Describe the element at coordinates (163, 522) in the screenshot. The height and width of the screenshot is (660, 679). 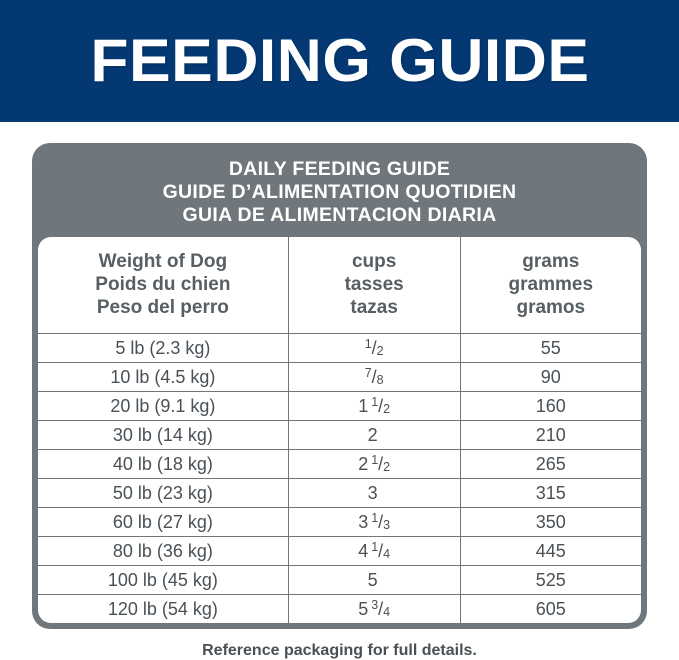
I see `cell-weight: 60 lb (27 kg)` at that location.